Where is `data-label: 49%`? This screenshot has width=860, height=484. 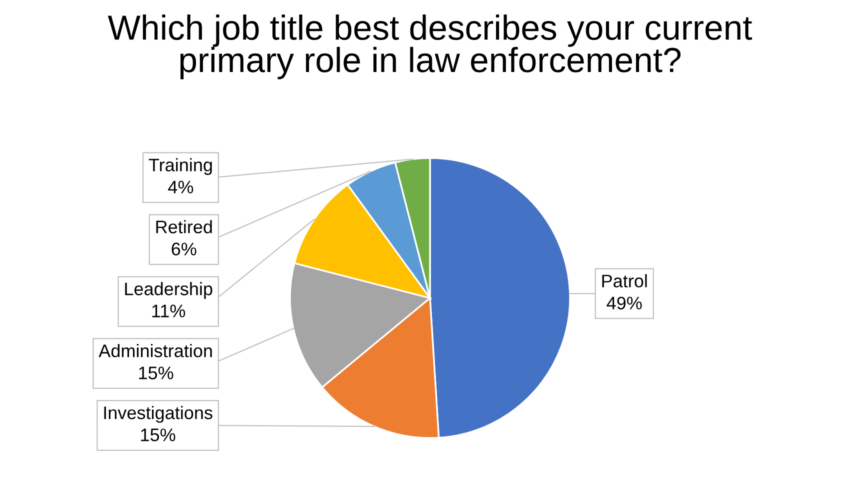
data-label: 49% is located at coordinates (624, 303).